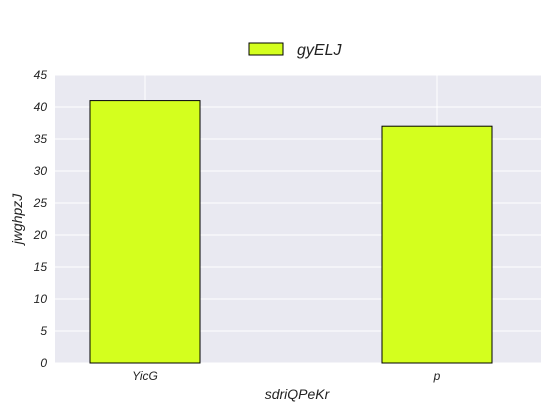 This screenshot has width=552, height=414. What do you see at coordinates (17, 220) in the screenshot?
I see `y-axis-label: jwghpzJ` at bounding box center [17, 220].